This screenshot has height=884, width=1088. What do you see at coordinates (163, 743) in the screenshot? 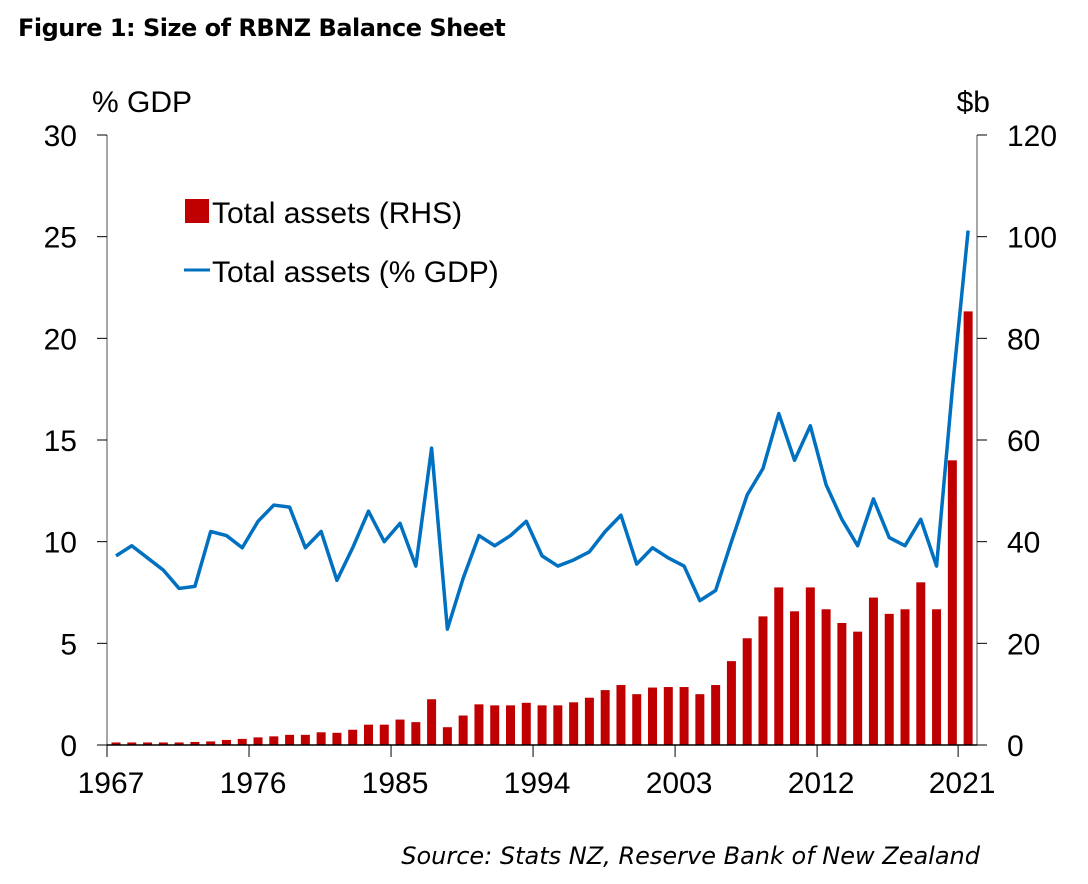
I see `bar-1970` at bounding box center [163, 743].